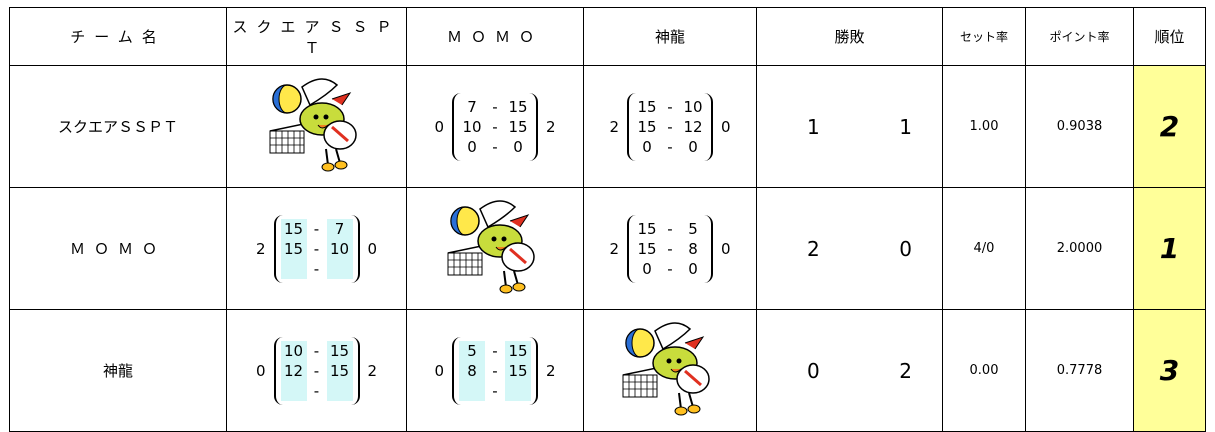 The width and height of the screenshot is (1215, 432). What do you see at coordinates (813, 370) in the screenshot?
I see `wins: 0` at bounding box center [813, 370].